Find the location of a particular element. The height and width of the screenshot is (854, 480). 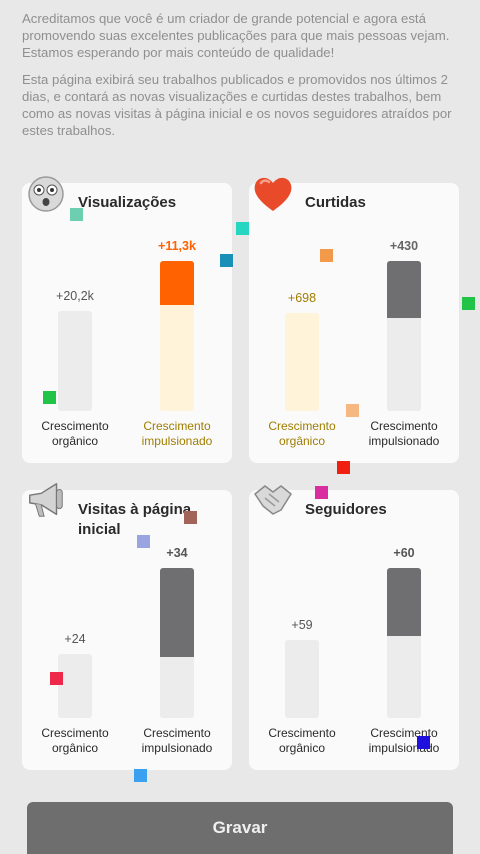

views-organic-column: +20,2k Crescimento orgânico is located at coordinates (75, 369).